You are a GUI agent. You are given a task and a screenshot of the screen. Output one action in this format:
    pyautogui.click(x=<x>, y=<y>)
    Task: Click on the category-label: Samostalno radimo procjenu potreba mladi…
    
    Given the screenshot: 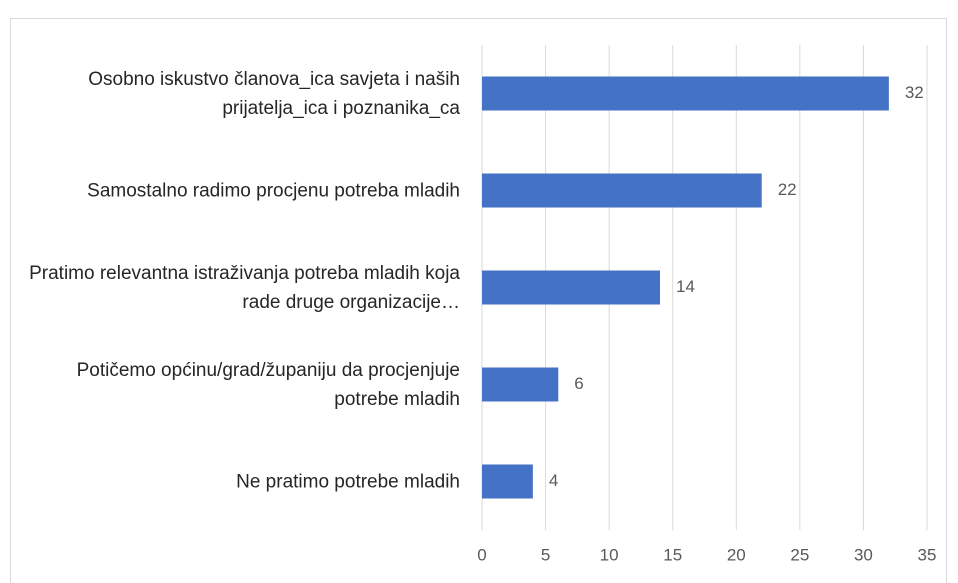 What is the action you would take?
    pyautogui.click(x=273, y=190)
    